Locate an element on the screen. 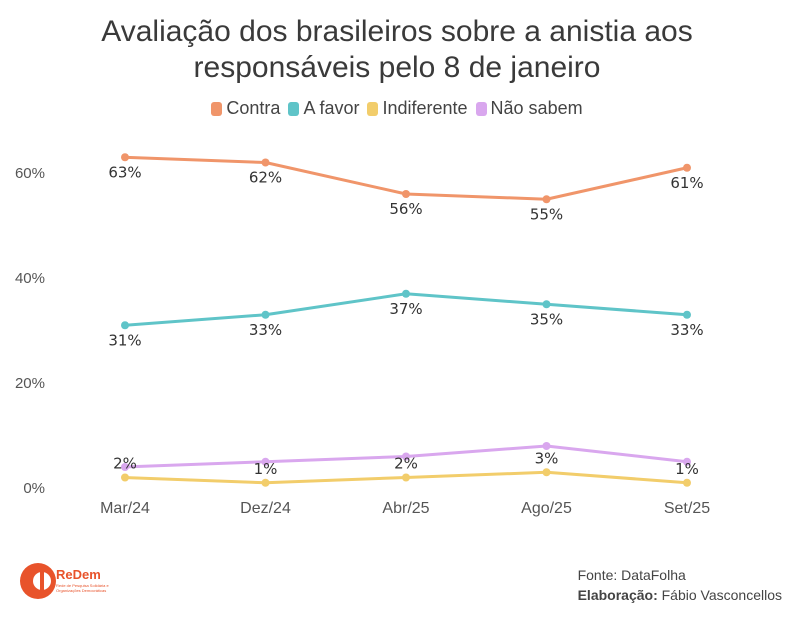 This screenshot has width=794, height=636. data-label: 31% is located at coordinates (124, 340).